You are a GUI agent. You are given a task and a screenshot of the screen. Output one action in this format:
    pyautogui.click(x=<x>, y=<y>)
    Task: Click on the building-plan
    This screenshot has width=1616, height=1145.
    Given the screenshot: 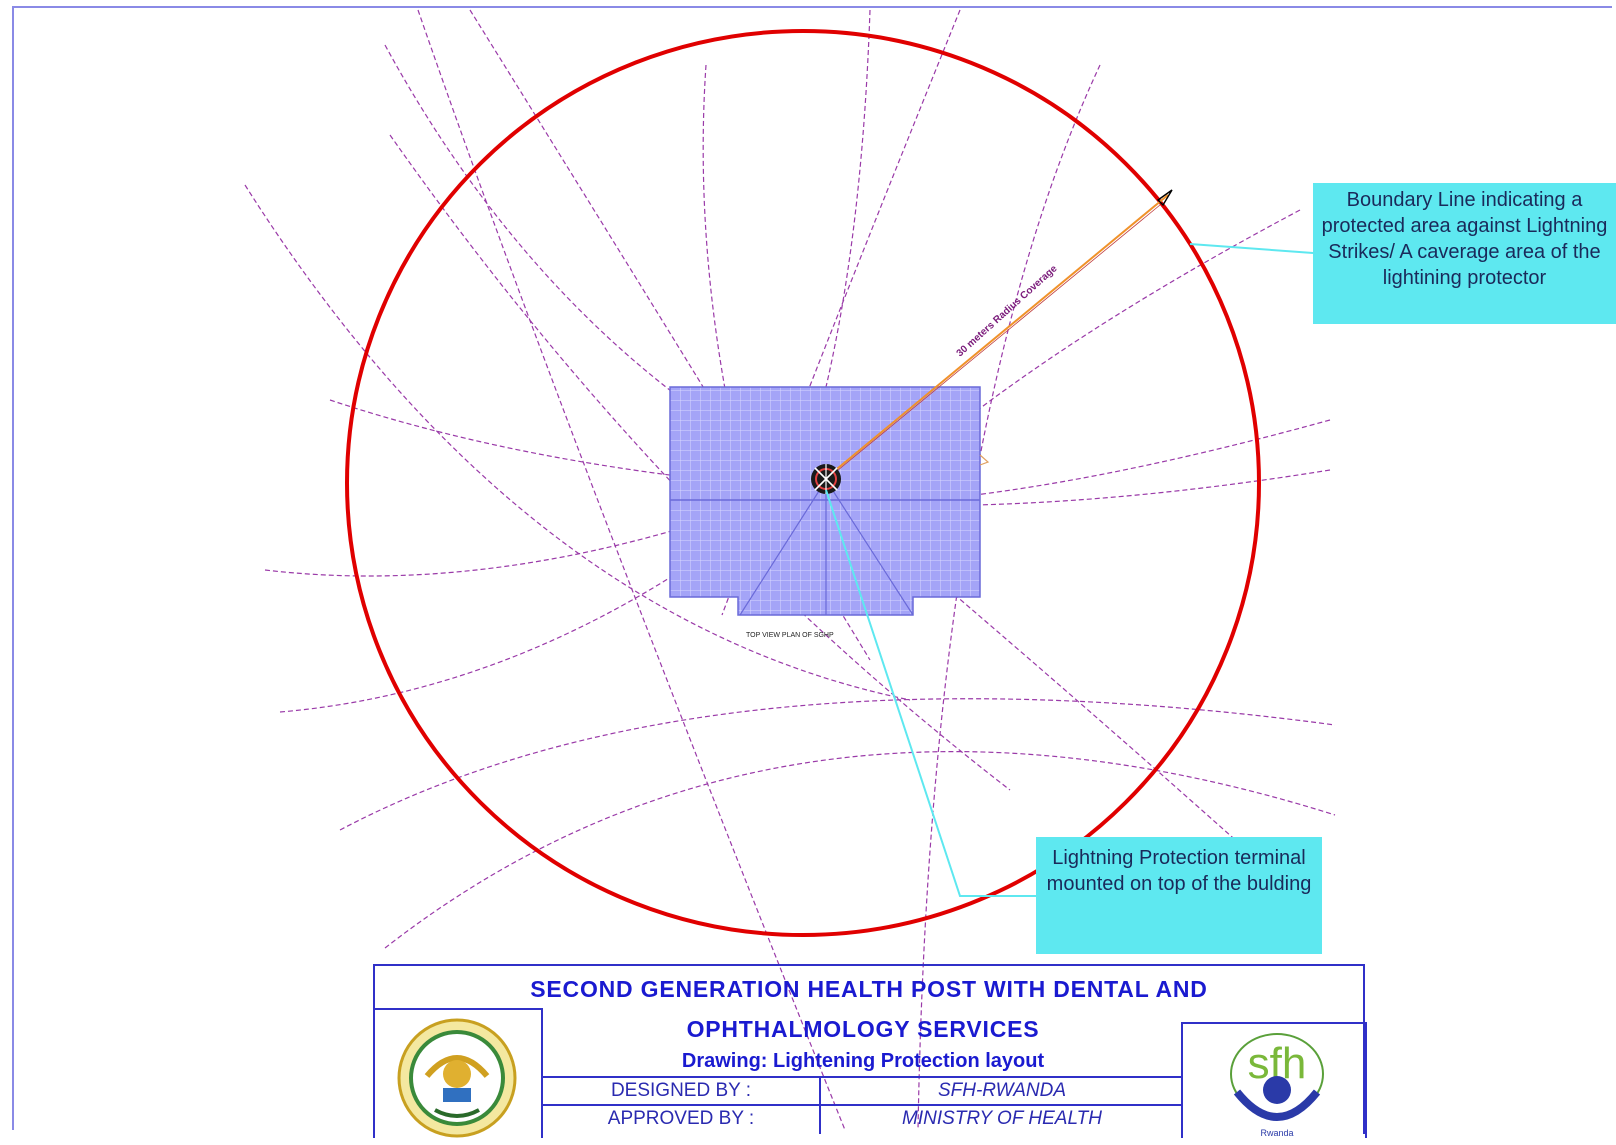 What is the action you would take?
    pyautogui.click(x=829, y=501)
    